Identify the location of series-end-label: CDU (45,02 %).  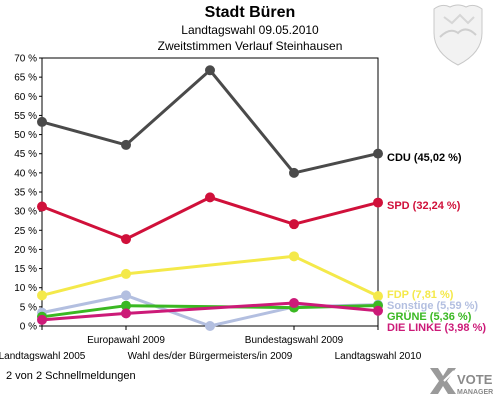
(424, 158).